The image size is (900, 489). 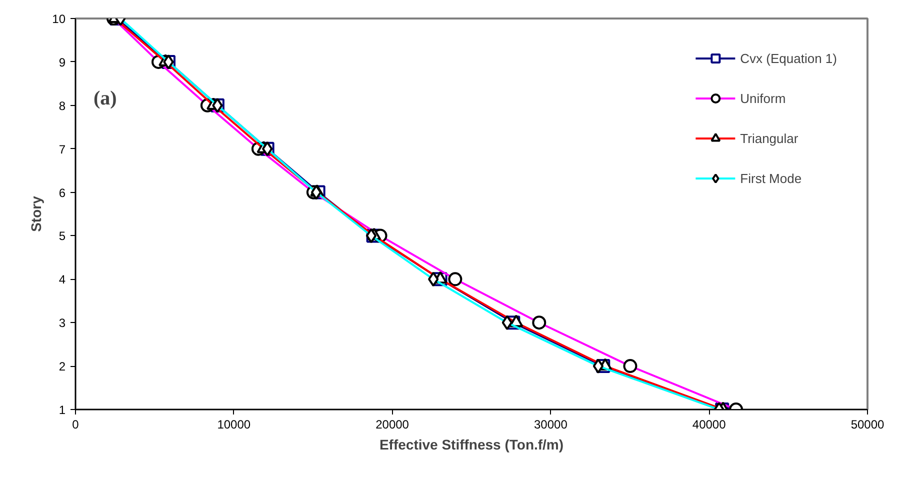 What do you see at coordinates (59, 19) in the screenshot?
I see `y-tick-label: 10` at bounding box center [59, 19].